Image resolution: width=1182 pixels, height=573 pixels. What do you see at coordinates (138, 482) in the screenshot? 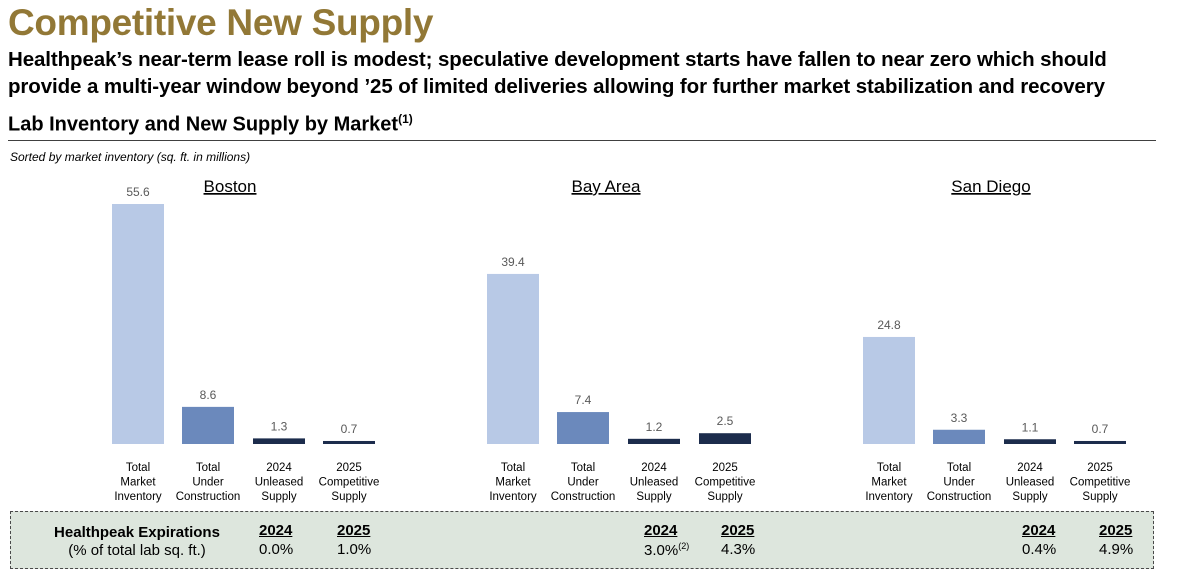
I see `boston-category-label-total-market-inventory: Total Market Inventory` at bounding box center [138, 482].